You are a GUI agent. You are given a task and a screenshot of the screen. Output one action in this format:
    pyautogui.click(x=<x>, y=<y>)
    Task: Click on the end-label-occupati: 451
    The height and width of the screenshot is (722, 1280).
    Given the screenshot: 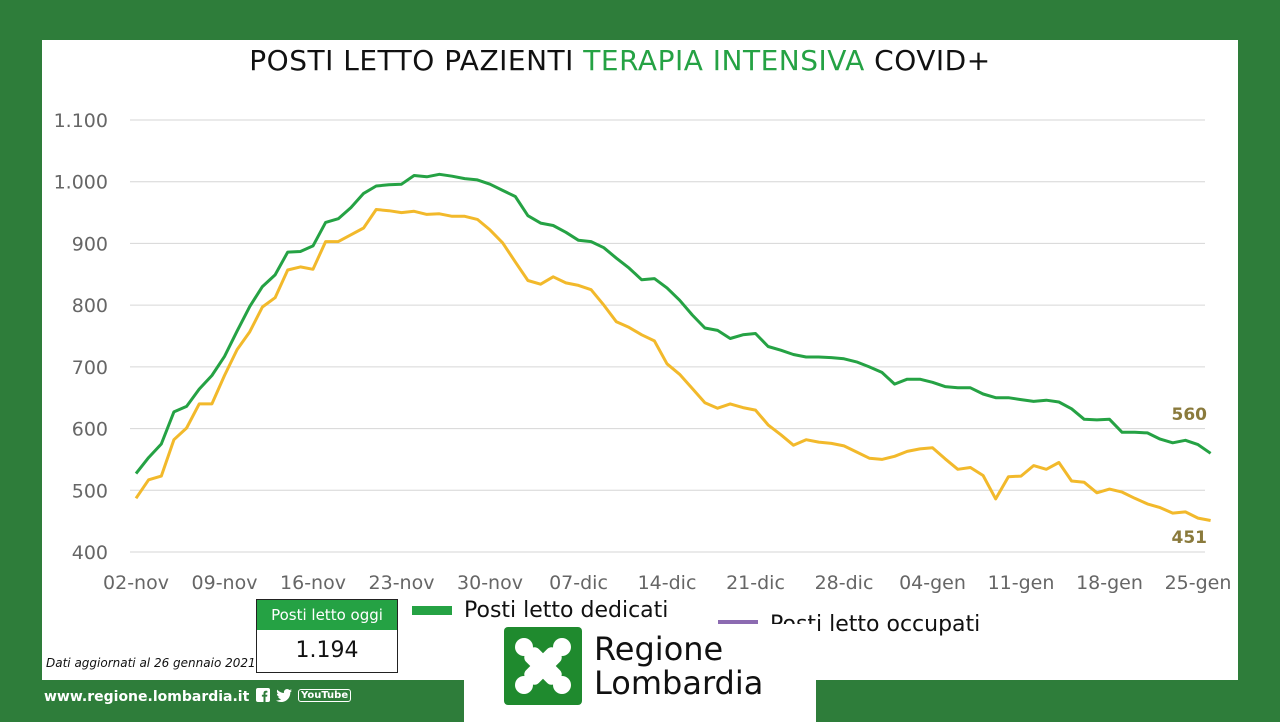 What is the action you would take?
    pyautogui.click(x=1190, y=538)
    